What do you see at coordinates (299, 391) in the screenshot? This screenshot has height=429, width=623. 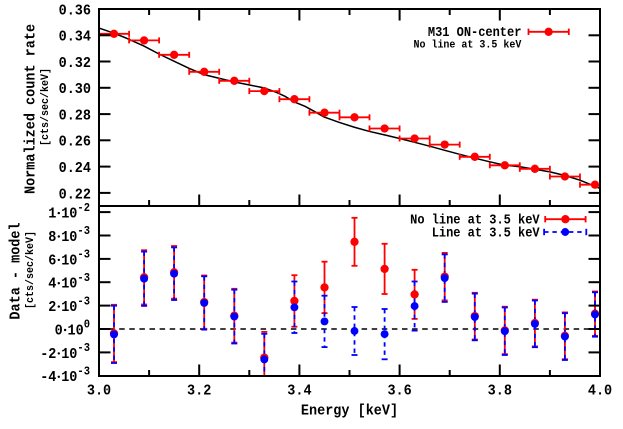 I see `svg-text: 3.4` at bounding box center [299, 391].